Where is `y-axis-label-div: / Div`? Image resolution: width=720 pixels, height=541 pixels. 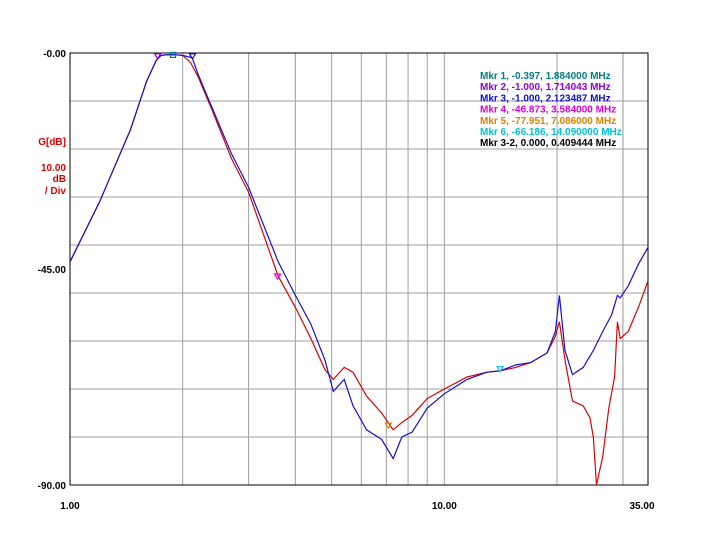 y-axis-label-div: / Div is located at coordinates (56, 191).